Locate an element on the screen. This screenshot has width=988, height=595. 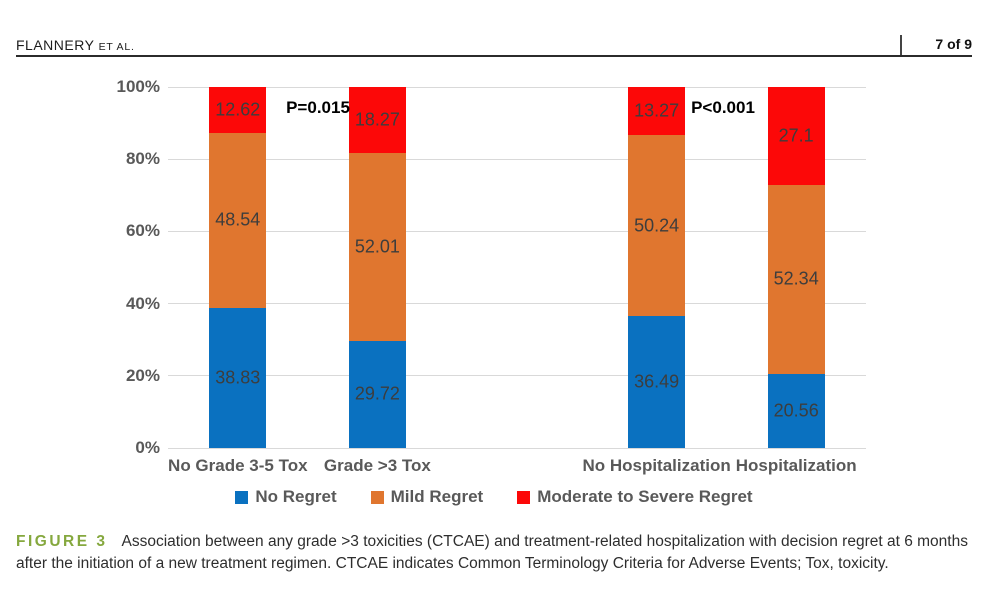
bar-value-label: 38.83 is located at coordinates (238, 377).